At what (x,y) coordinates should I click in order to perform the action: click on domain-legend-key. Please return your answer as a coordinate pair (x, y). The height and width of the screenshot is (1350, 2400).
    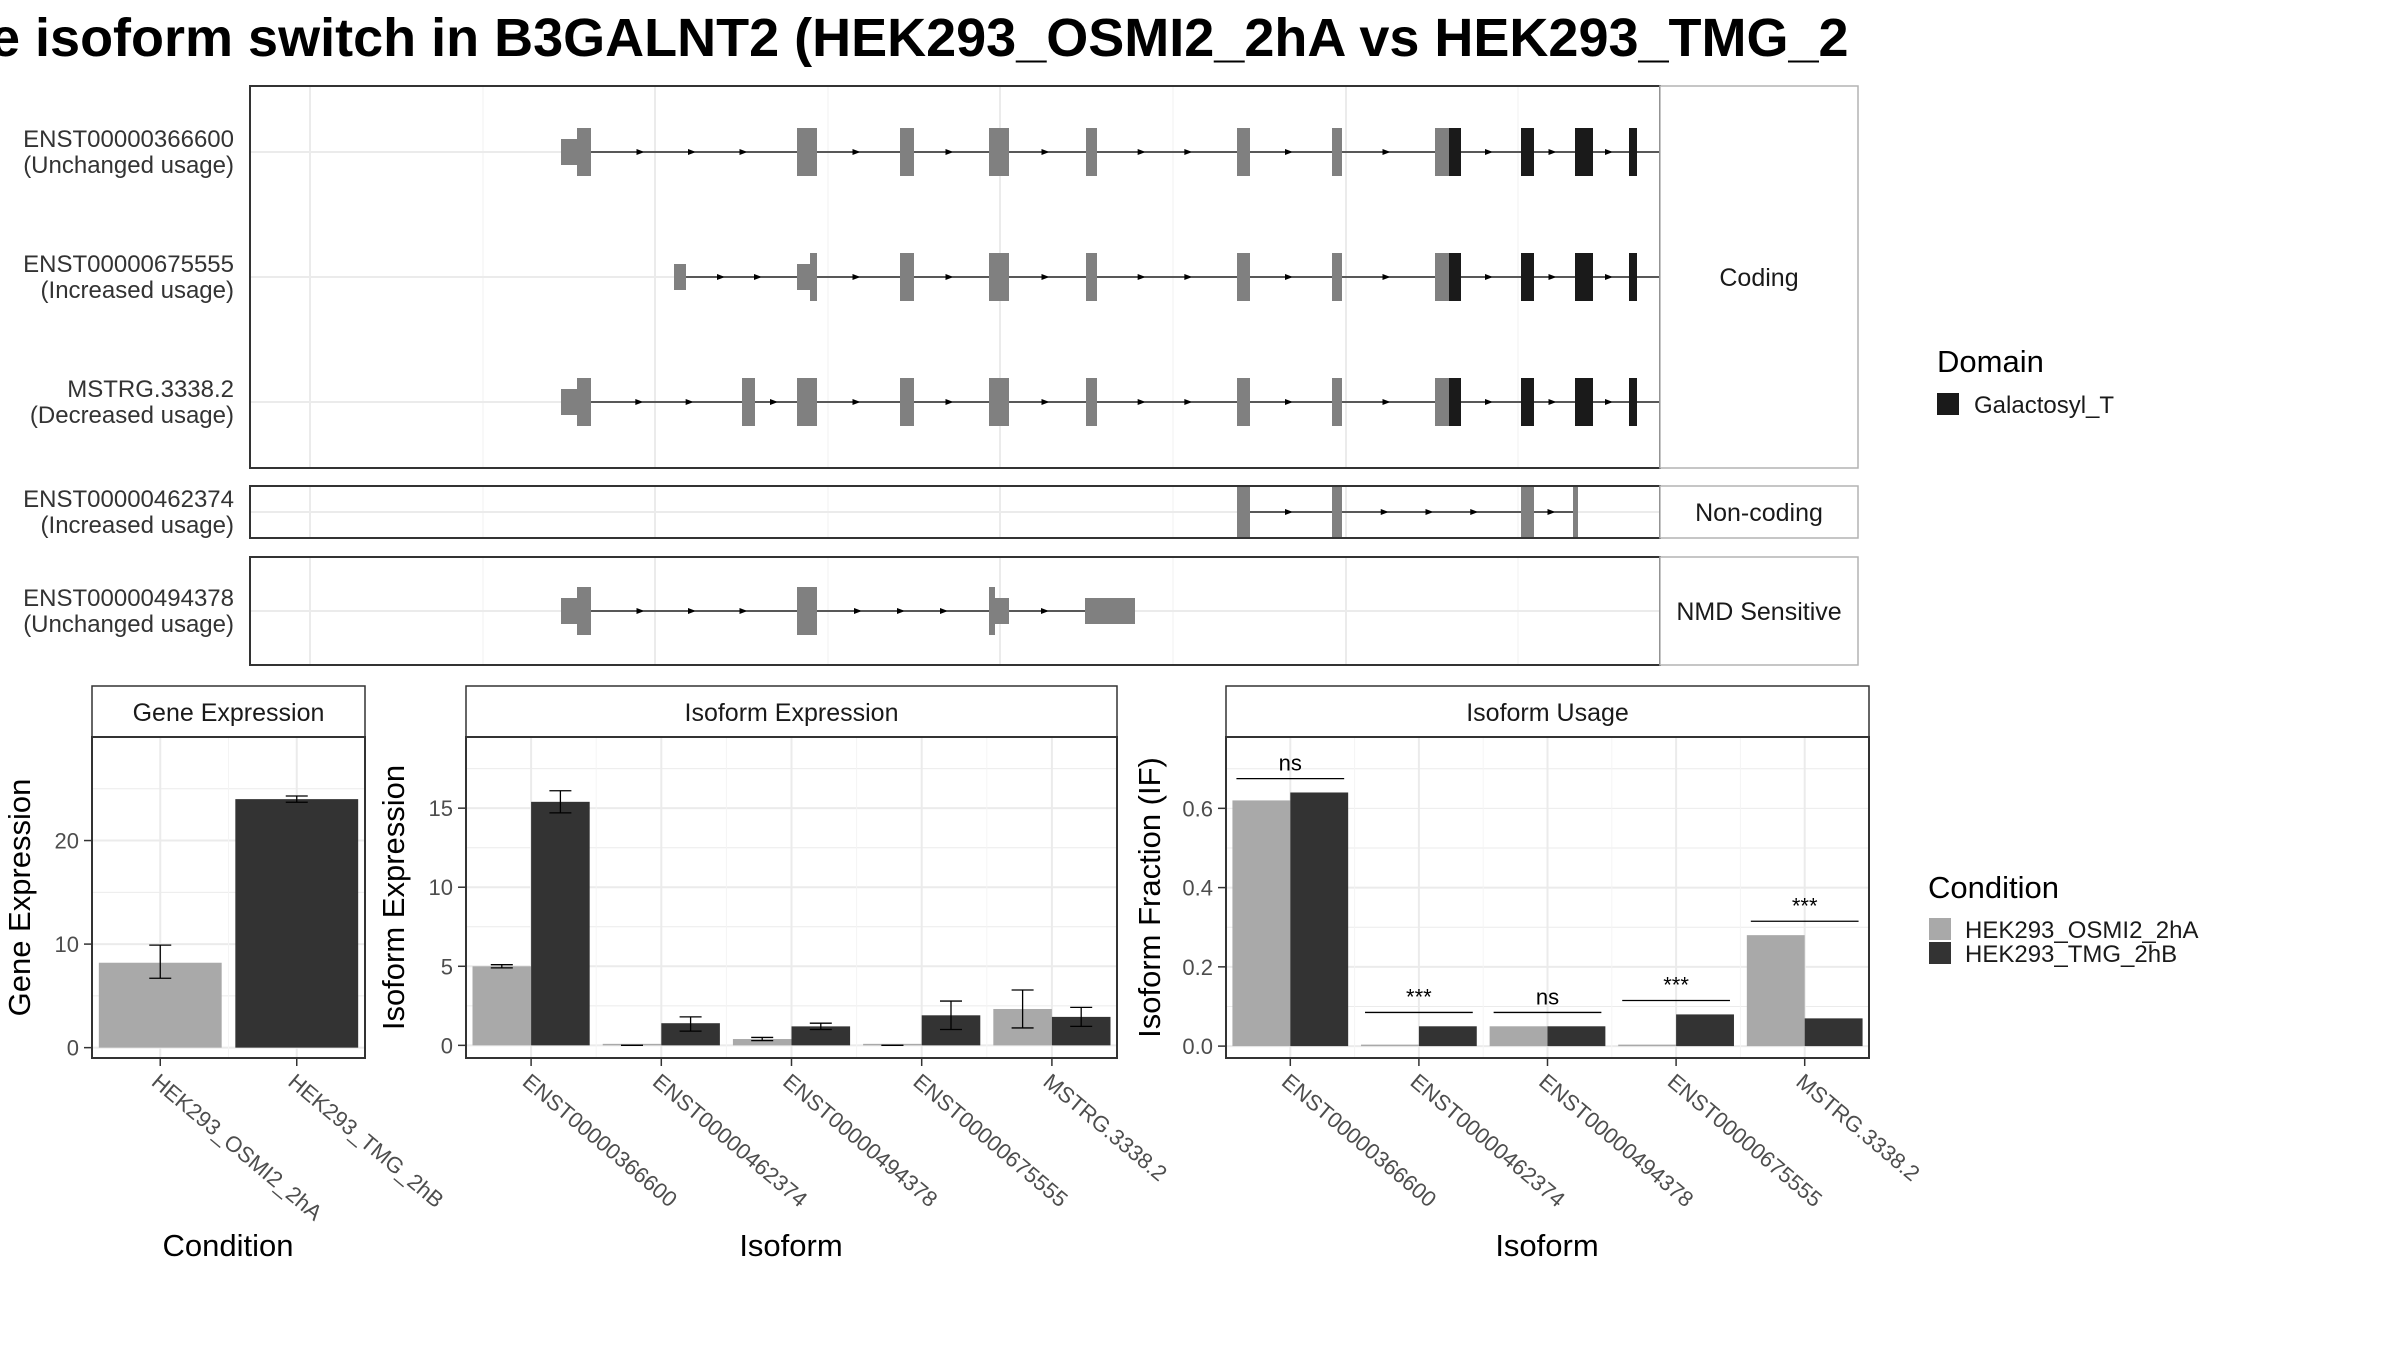
    Looking at the image, I should click on (1948, 404).